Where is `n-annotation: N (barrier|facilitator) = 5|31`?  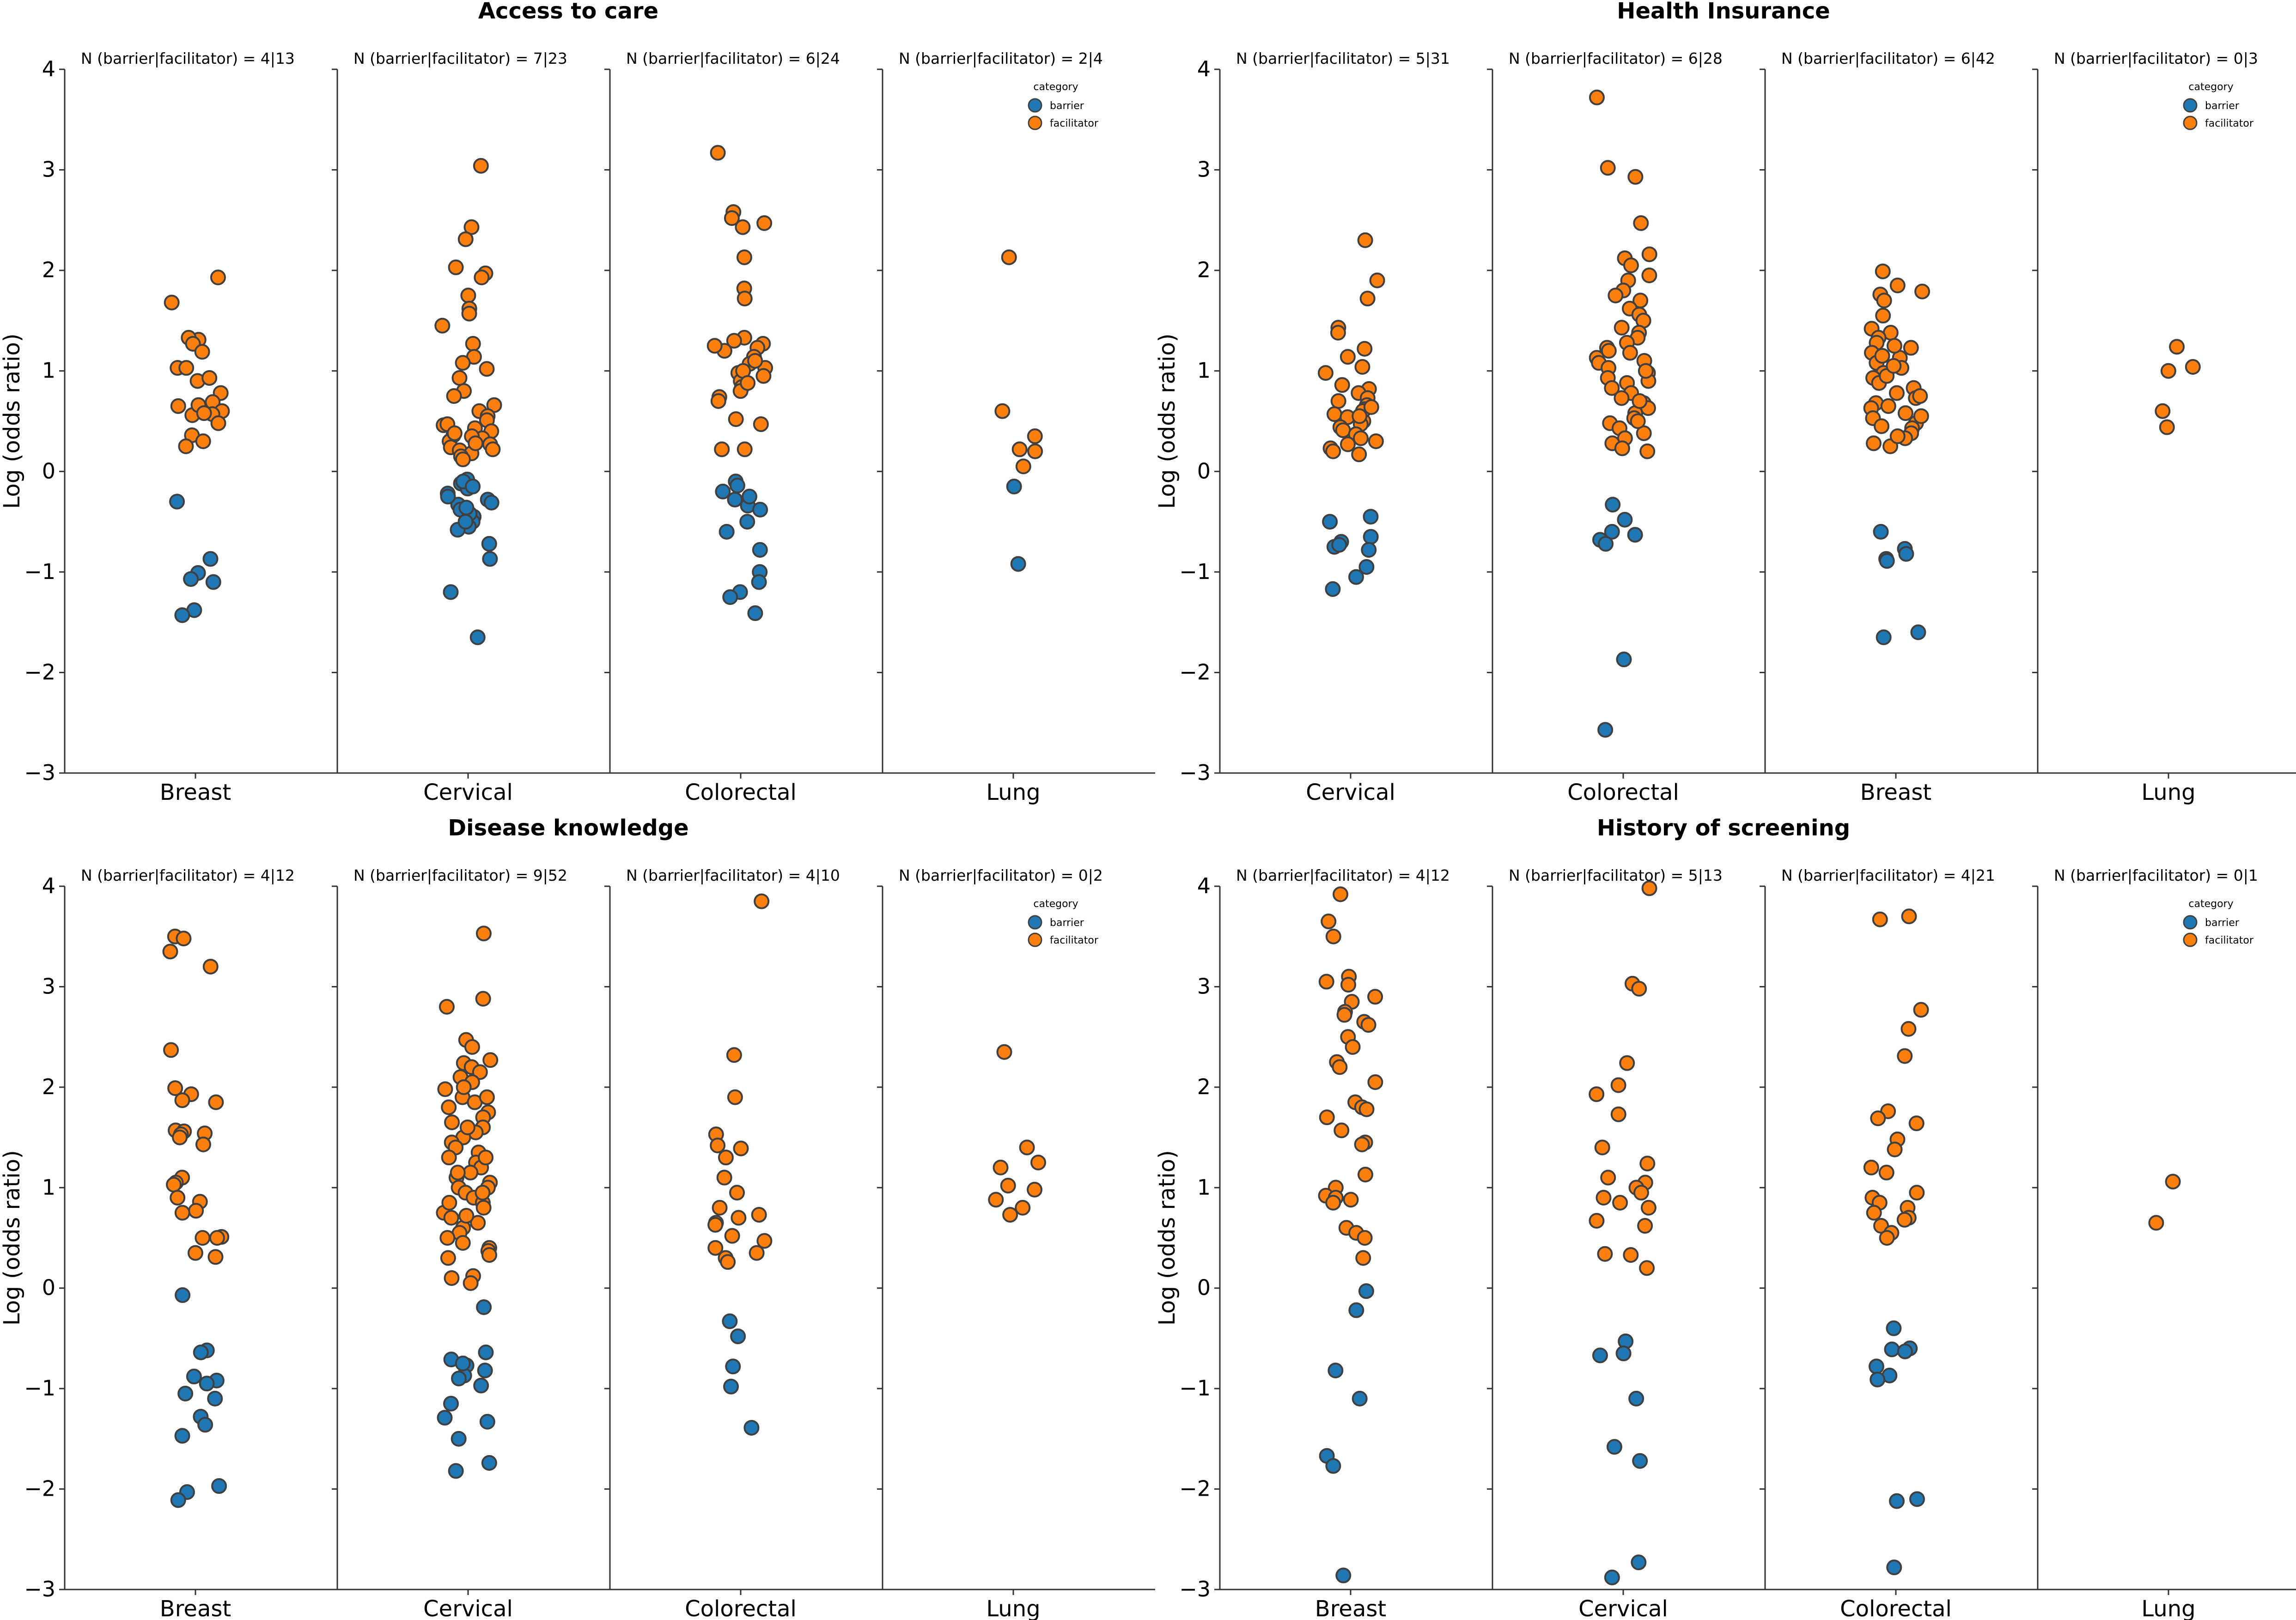
n-annotation: N (barrier|facilitator) = 5|31 is located at coordinates (1343, 58).